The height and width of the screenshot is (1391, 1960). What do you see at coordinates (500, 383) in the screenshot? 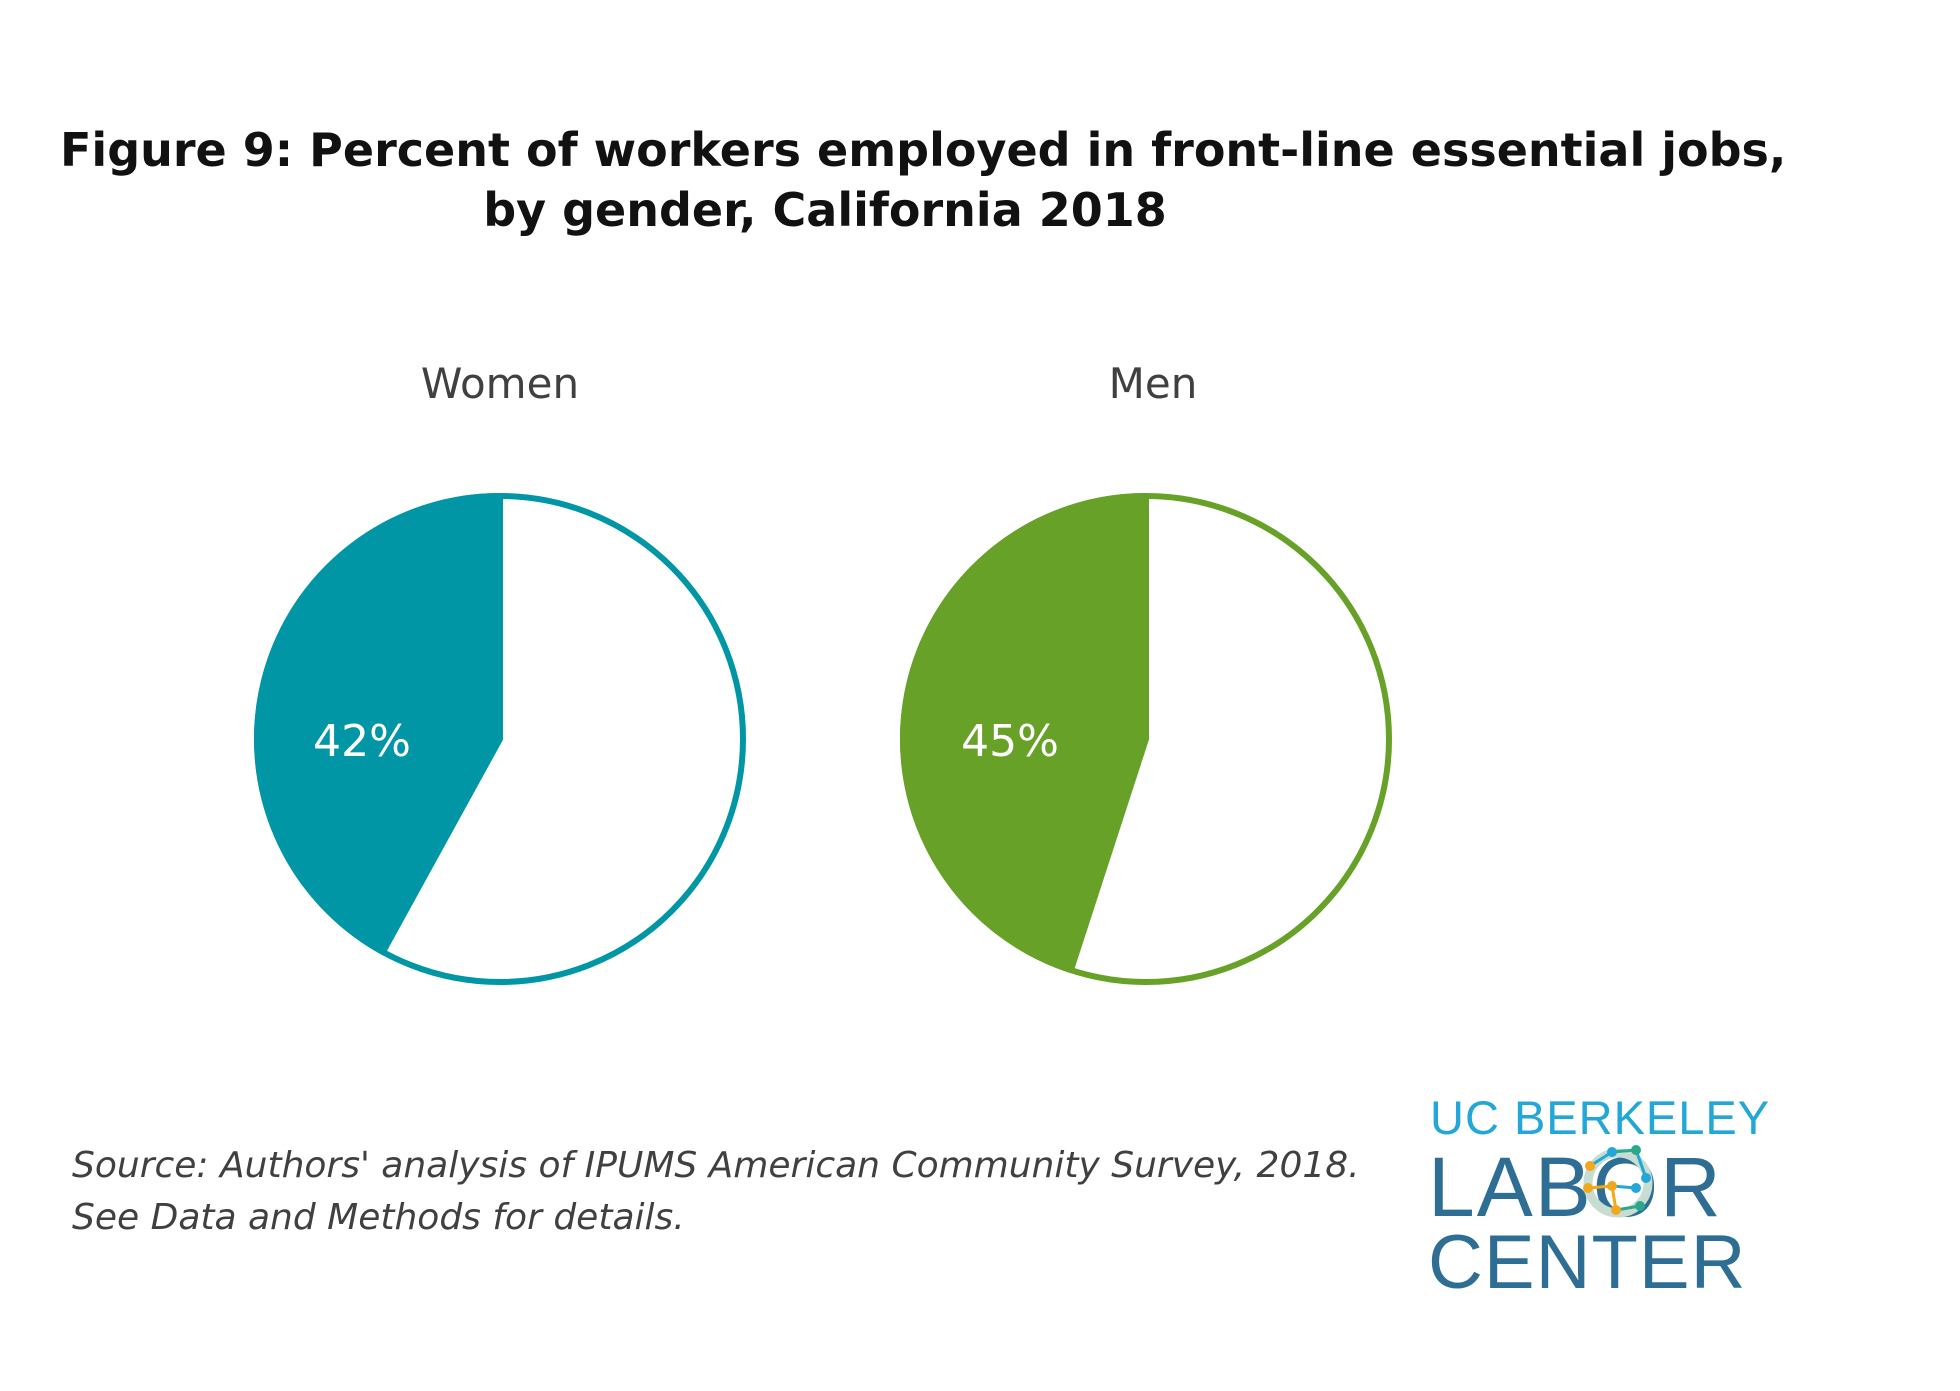
I see `pie-title-women: Women` at bounding box center [500, 383].